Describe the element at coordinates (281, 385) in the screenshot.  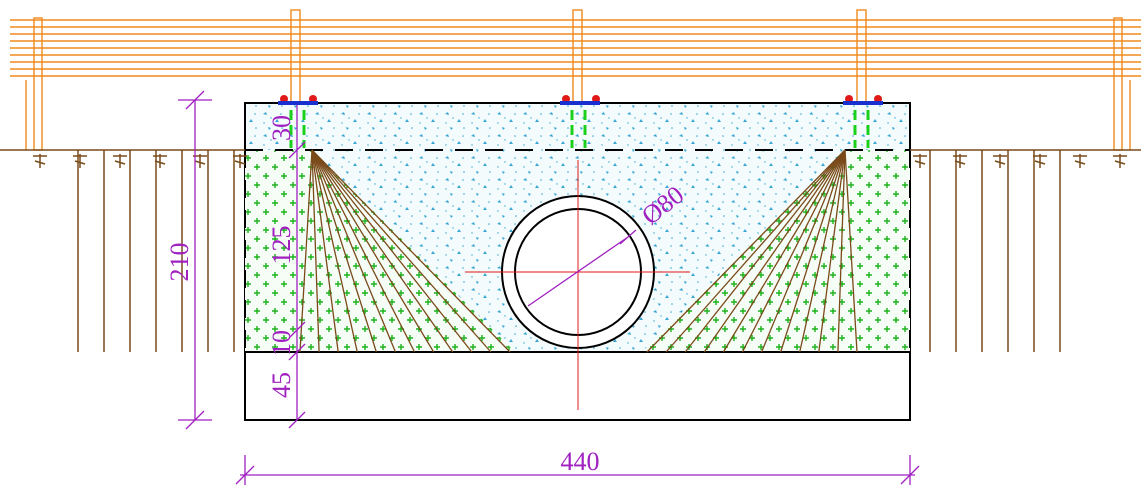
I see `dim-base: 45` at that location.